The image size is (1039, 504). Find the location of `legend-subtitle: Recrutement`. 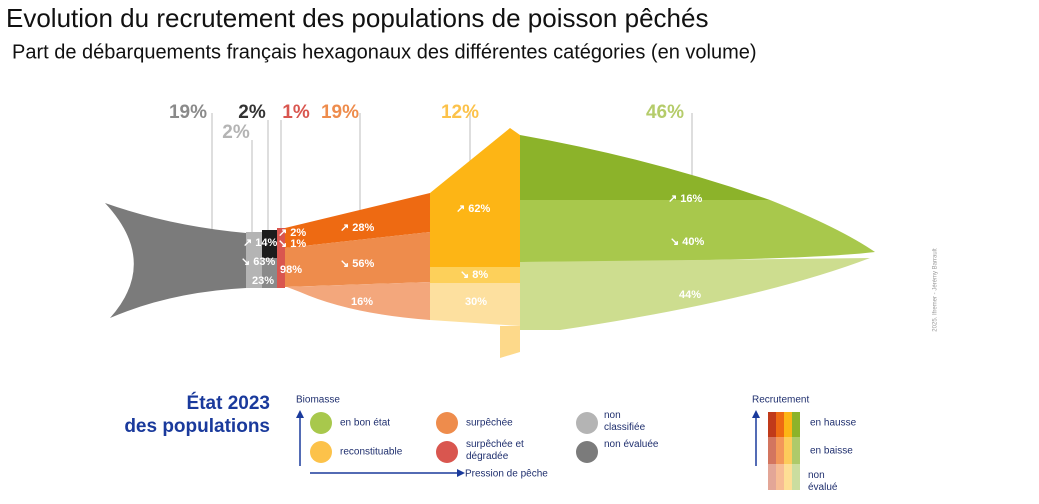

legend-subtitle: Recrutement is located at coordinates (780, 400).